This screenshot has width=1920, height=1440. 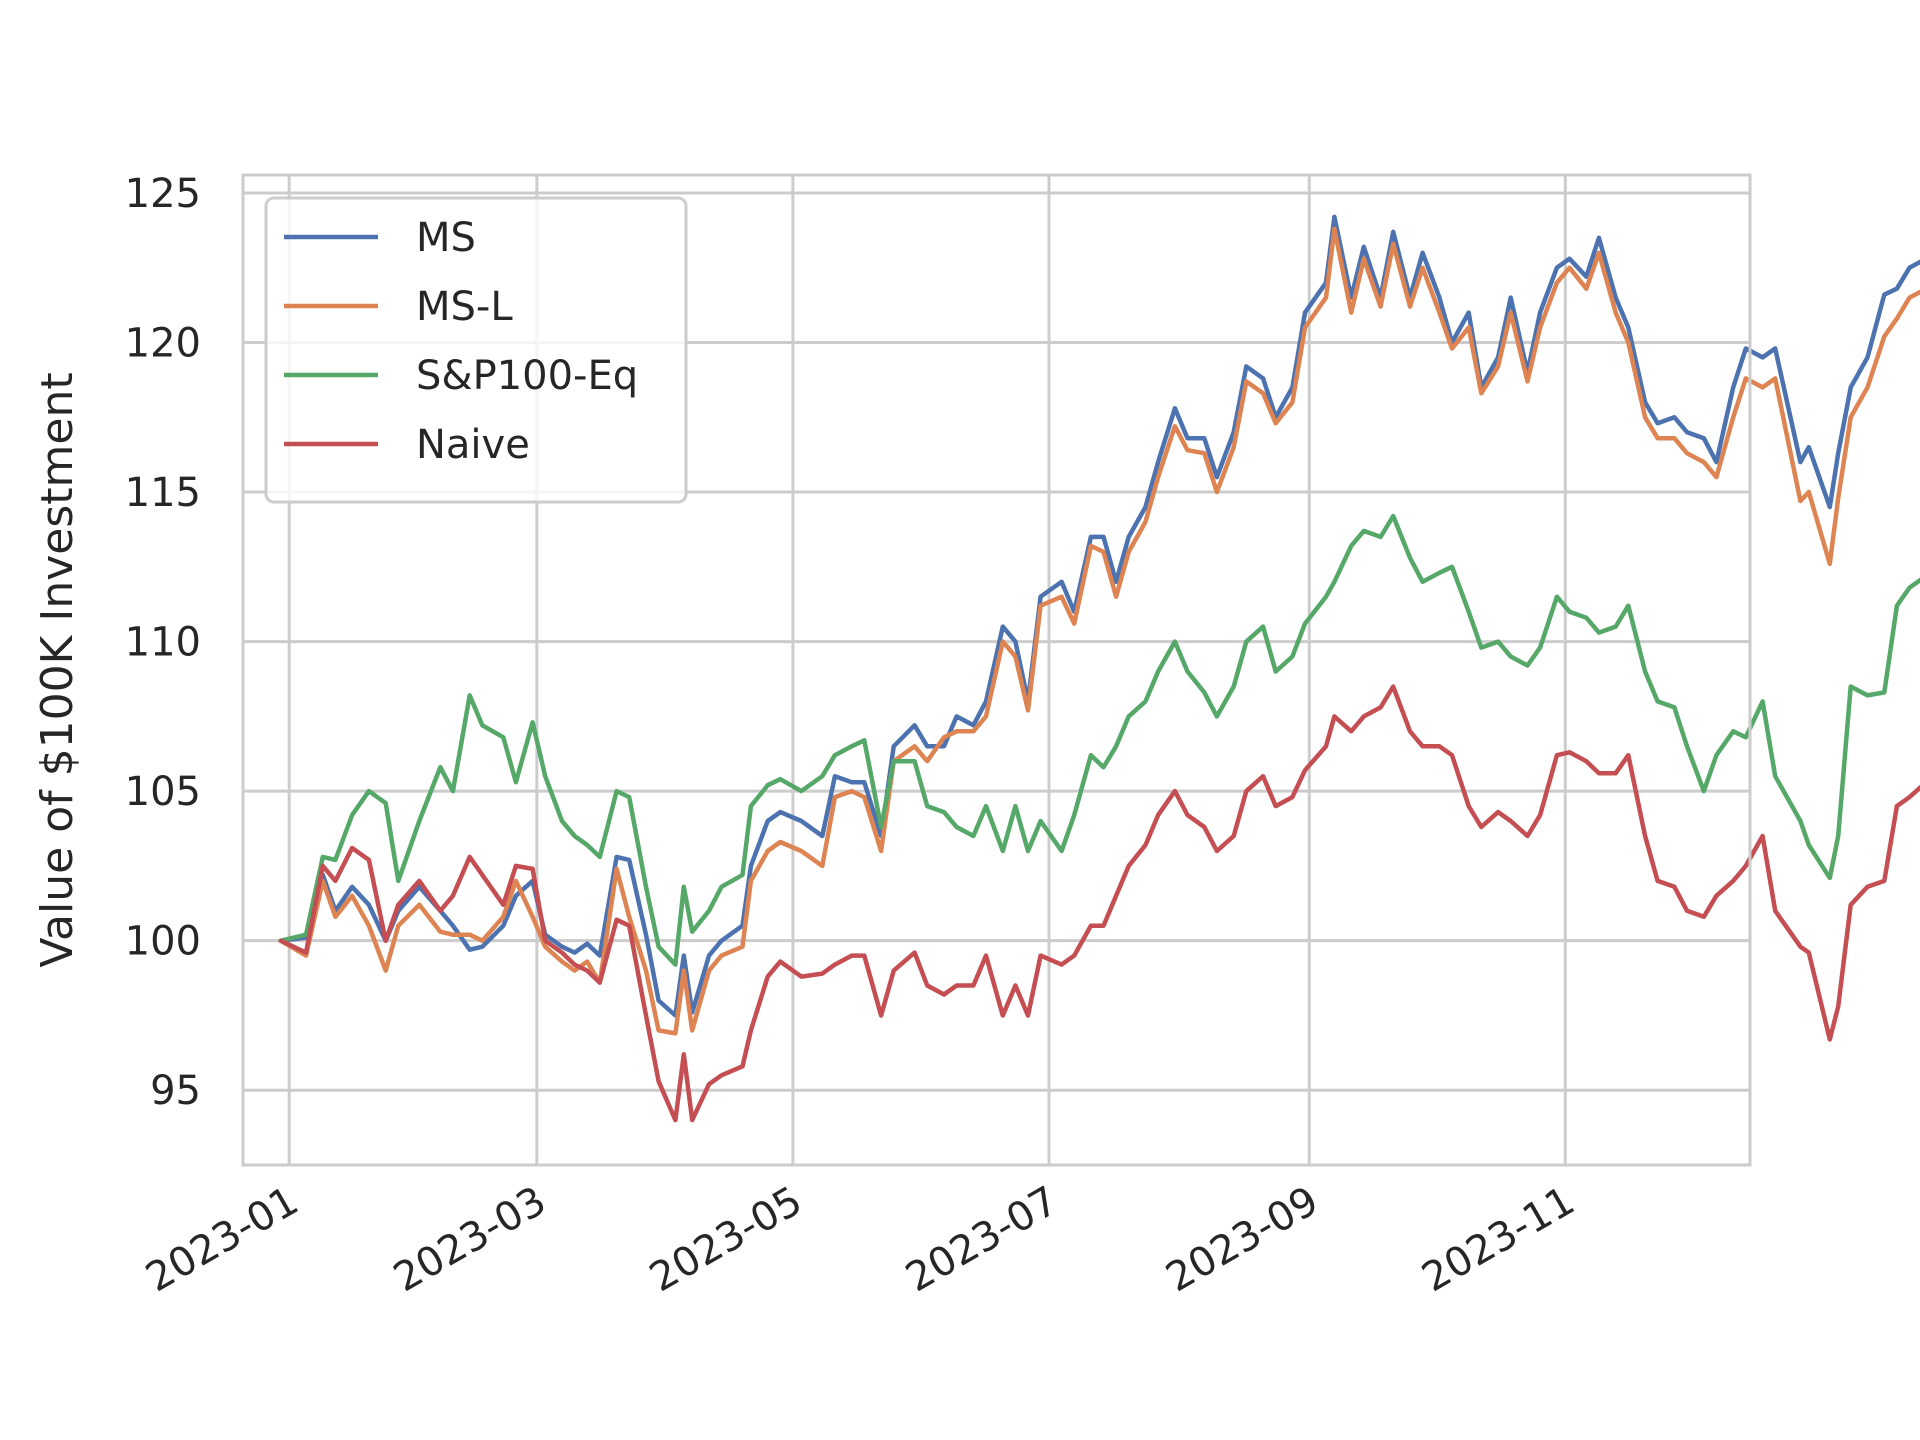 What do you see at coordinates (163, 194) in the screenshot?
I see `y-tick-label: 125` at bounding box center [163, 194].